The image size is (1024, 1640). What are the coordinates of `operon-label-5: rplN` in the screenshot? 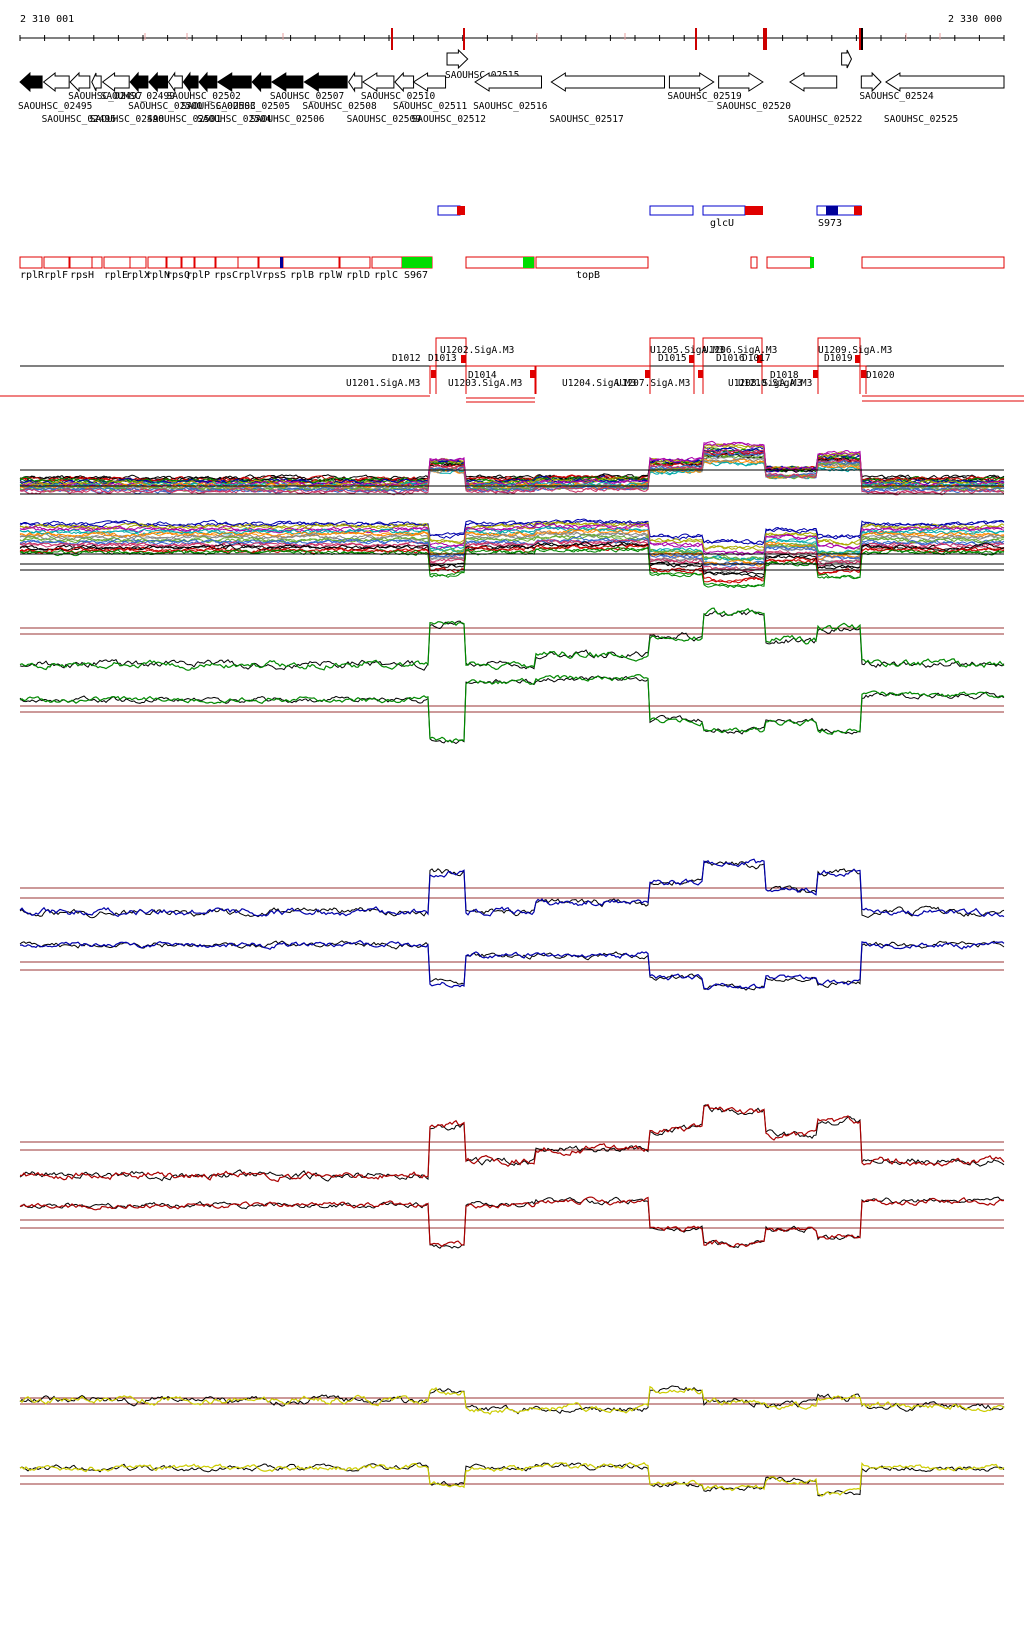 It's located at (158, 275).